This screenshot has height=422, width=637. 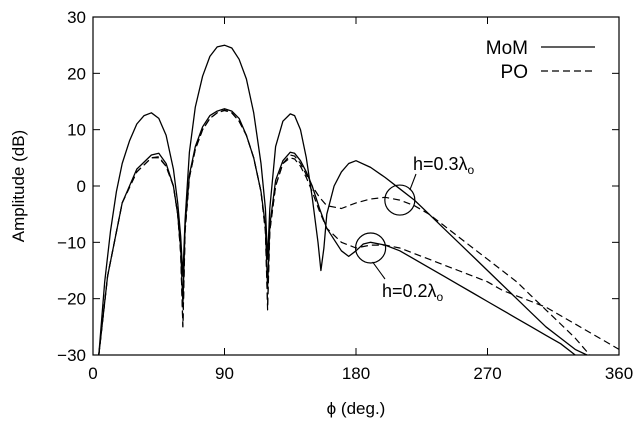 I want to click on annotation-label: h=0.3λo, so click(x=444, y=165).